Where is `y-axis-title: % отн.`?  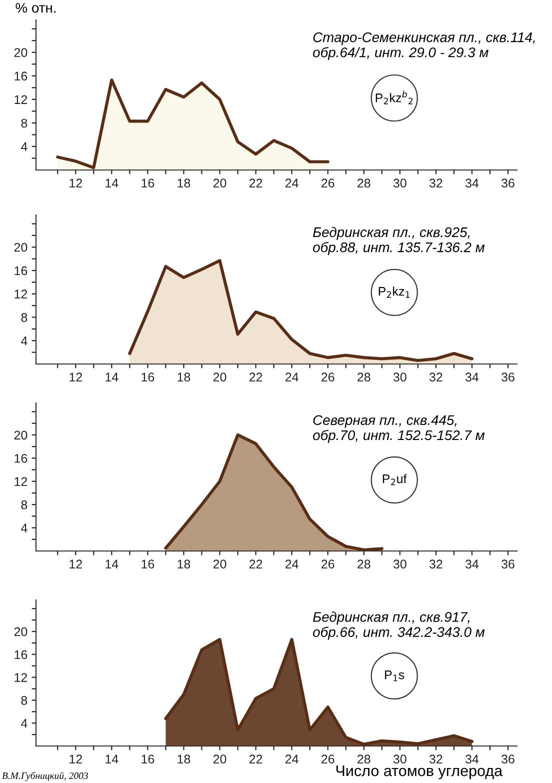
y-axis-title: % отн. is located at coordinates (36, 7).